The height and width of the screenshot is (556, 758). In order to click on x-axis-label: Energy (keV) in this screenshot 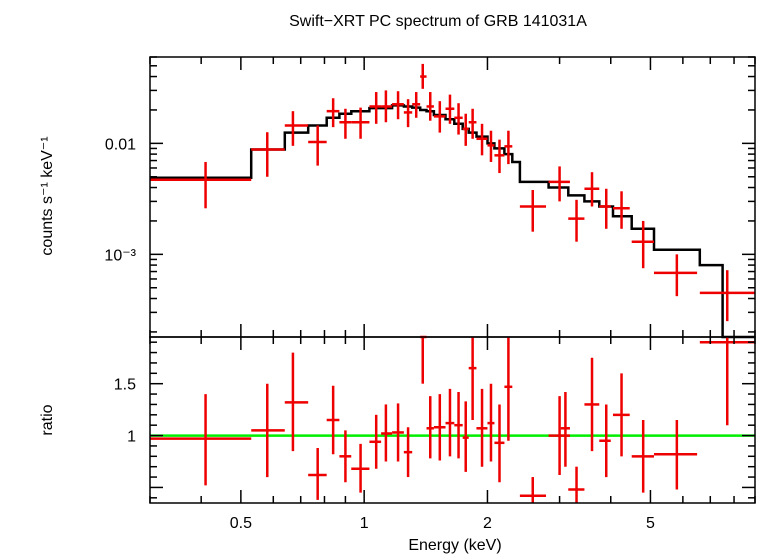, I will do `click(454, 545)`.